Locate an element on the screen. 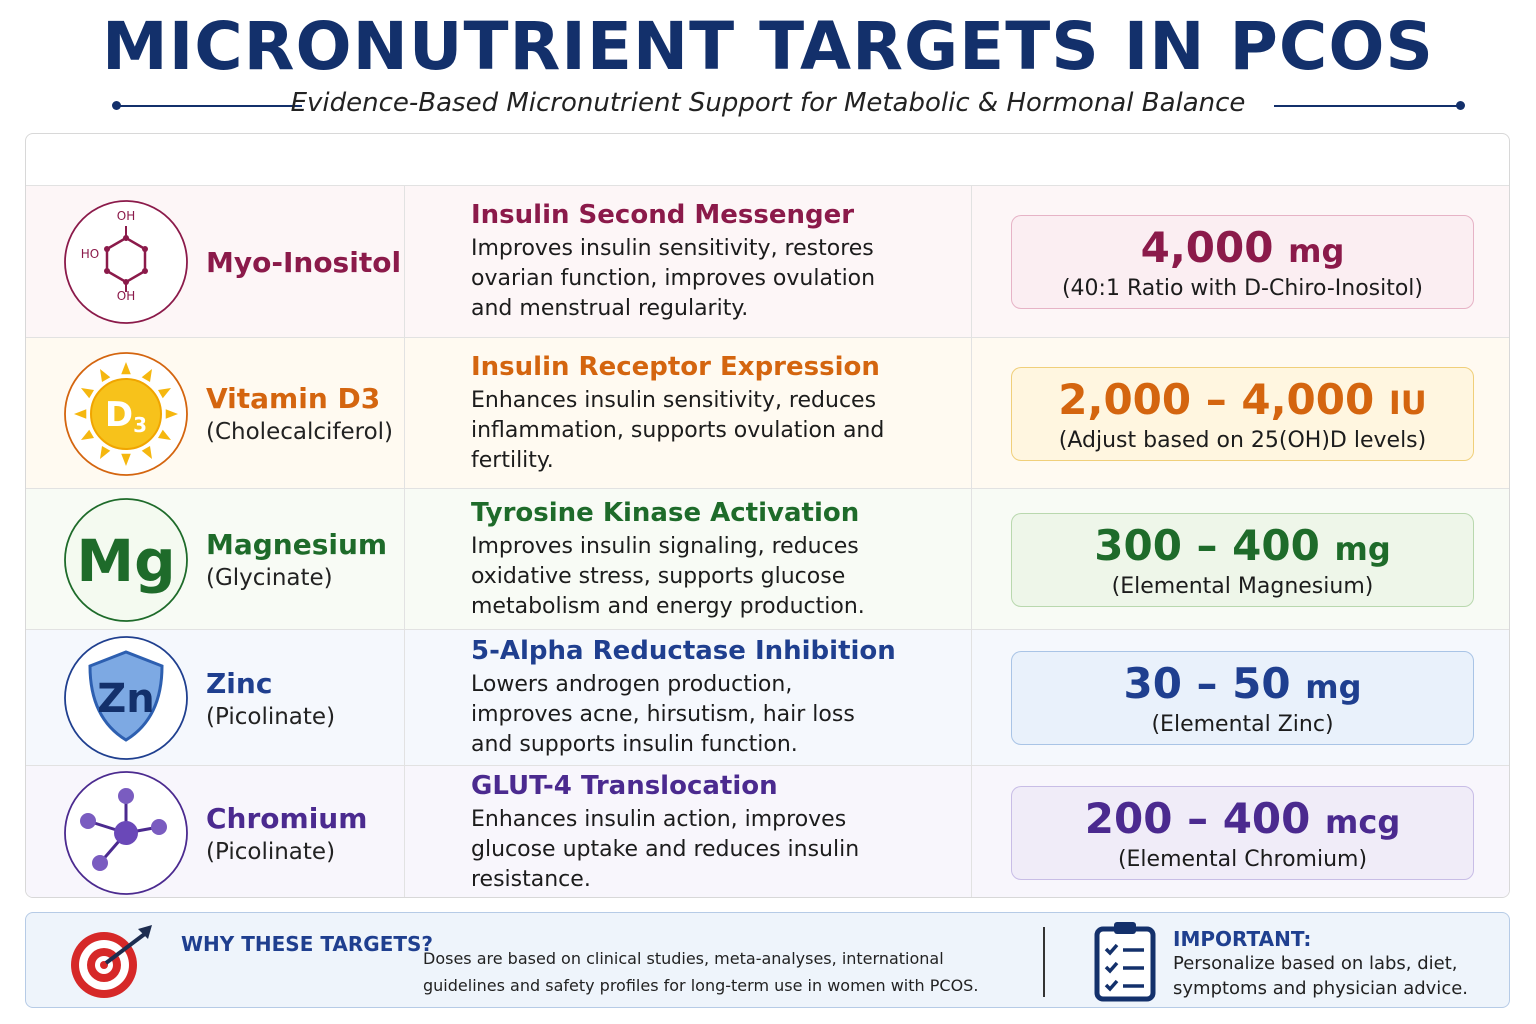 Image resolution: width=1536 pixels, height=1024 pixels. dose-note: (Elemental Zinc) is located at coordinates (1242, 724).